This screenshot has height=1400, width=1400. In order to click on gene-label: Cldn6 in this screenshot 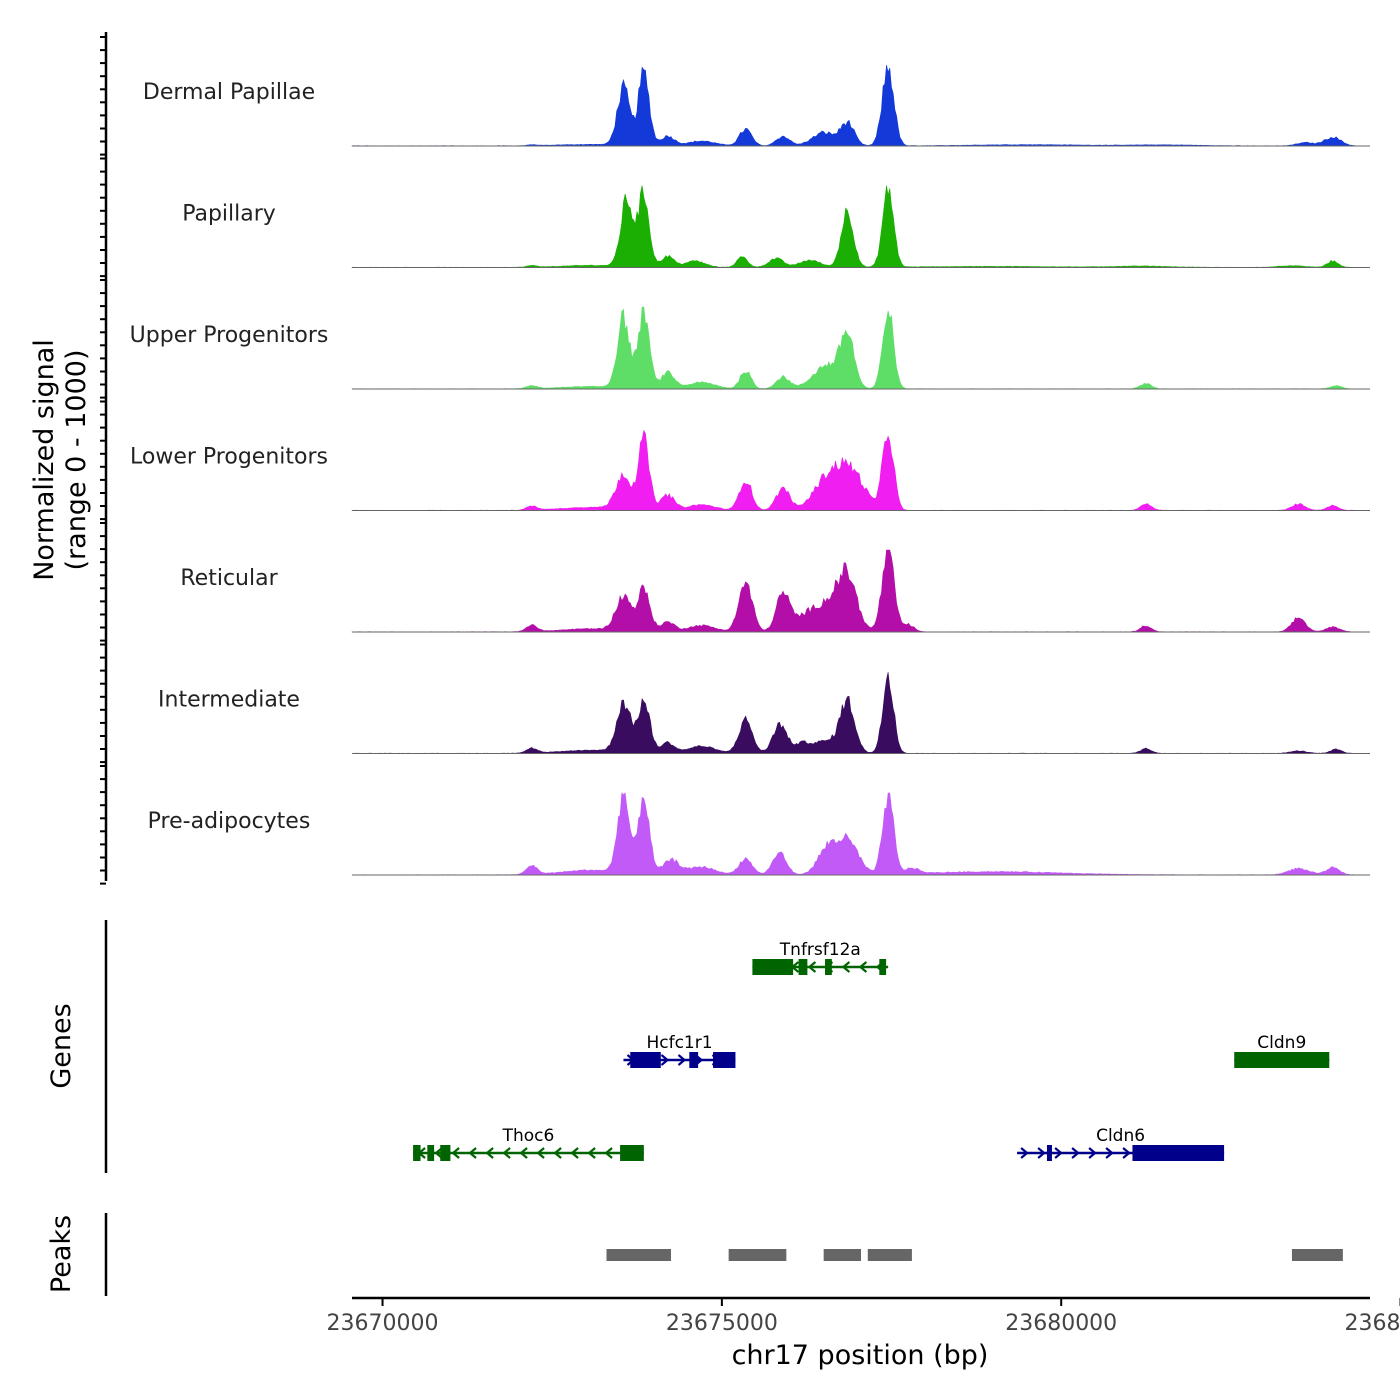, I will do `click(1120, 1136)`.